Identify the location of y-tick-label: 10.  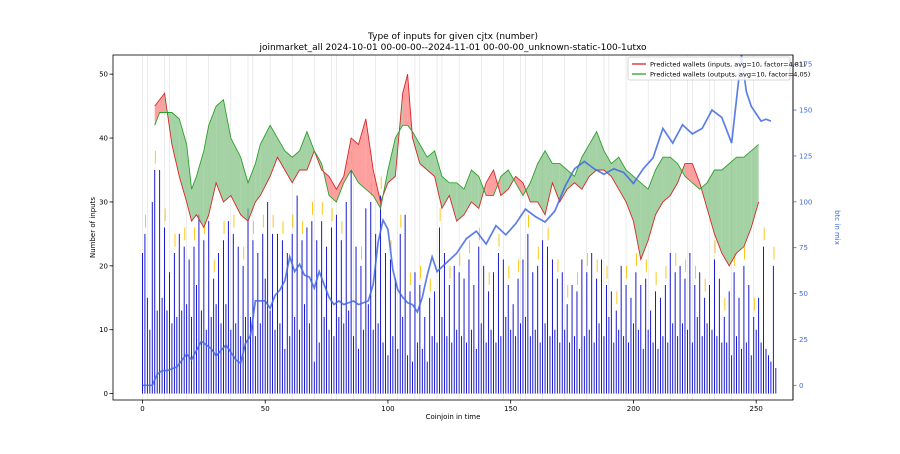
(103, 330).